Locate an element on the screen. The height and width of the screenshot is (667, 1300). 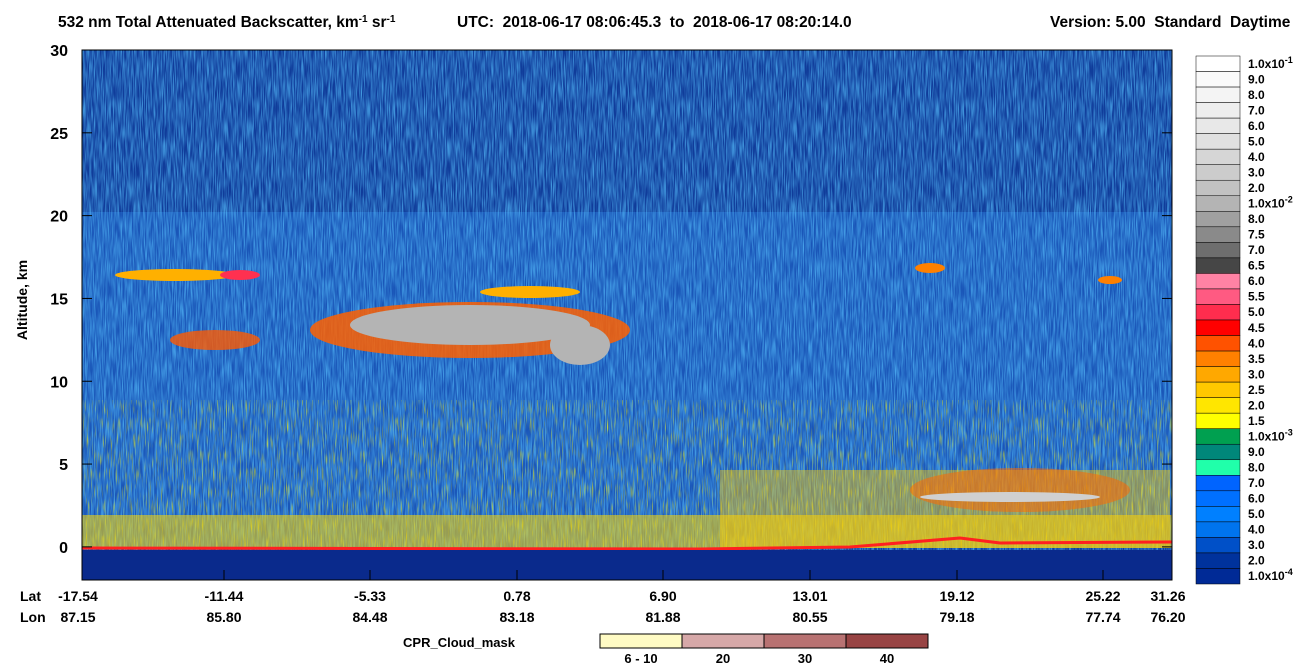
colorbar-label-text: 8.0 is located at coordinates (1256, 219).